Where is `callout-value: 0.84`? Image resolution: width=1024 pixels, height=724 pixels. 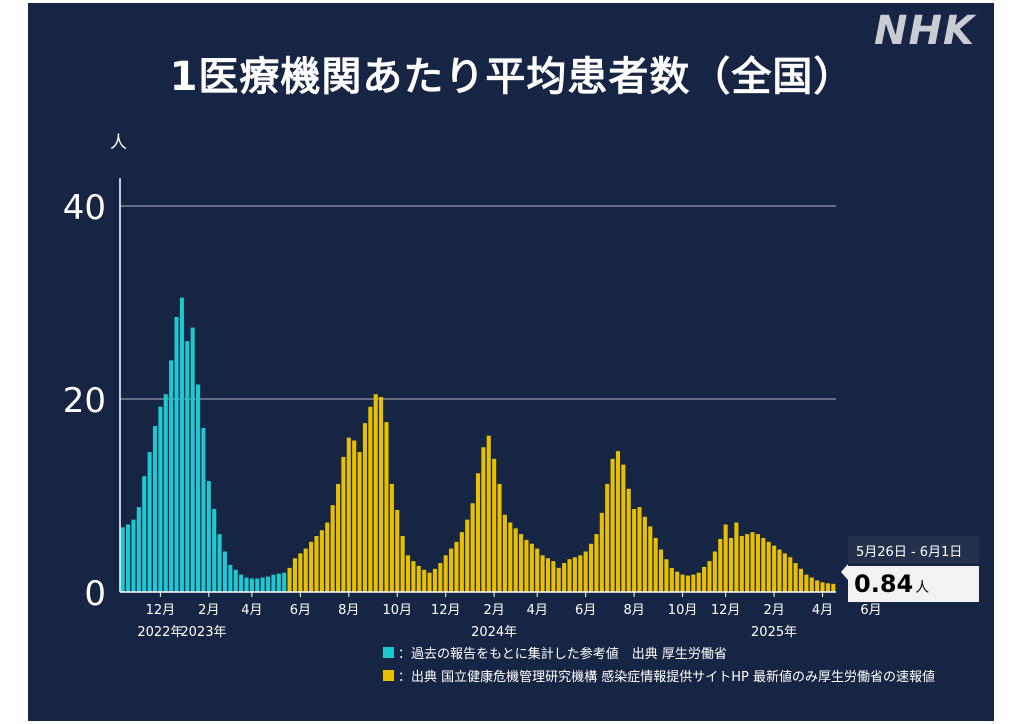
callout-value: 0.84 is located at coordinates (884, 584).